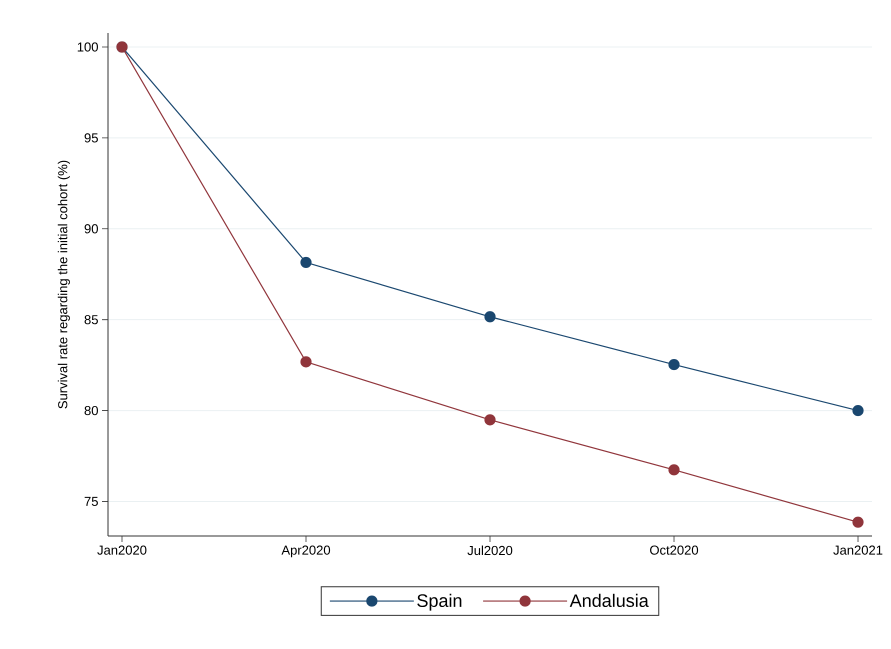 This screenshot has height=649, width=891. Describe the element at coordinates (857, 550) in the screenshot. I see `x-tick-label: Jan2021` at that location.